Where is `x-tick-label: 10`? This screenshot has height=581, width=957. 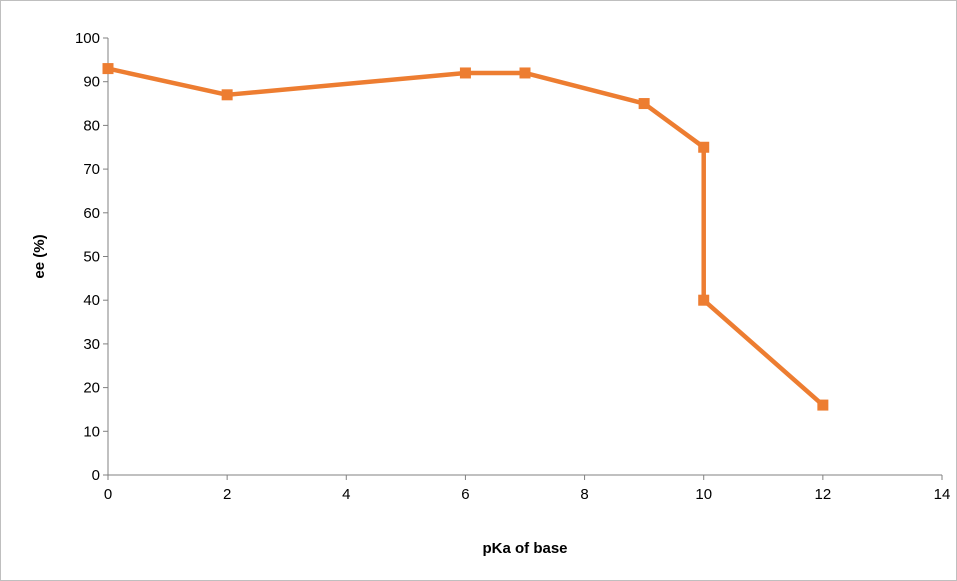 x-tick-label: 10 is located at coordinates (703, 494).